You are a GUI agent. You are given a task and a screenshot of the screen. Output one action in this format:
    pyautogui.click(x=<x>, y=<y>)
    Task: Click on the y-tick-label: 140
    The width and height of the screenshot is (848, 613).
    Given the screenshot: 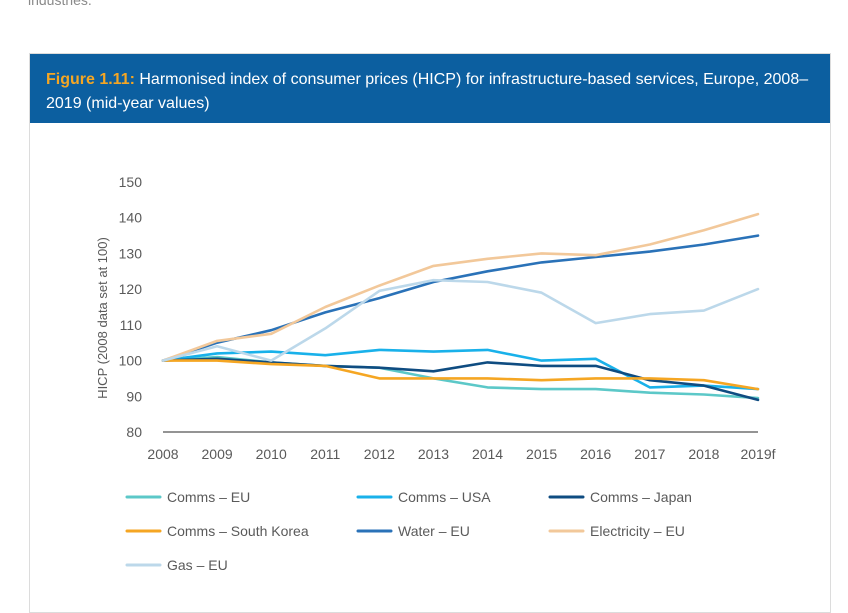 What is the action you would take?
    pyautogui.click(x=131, y=218)
    